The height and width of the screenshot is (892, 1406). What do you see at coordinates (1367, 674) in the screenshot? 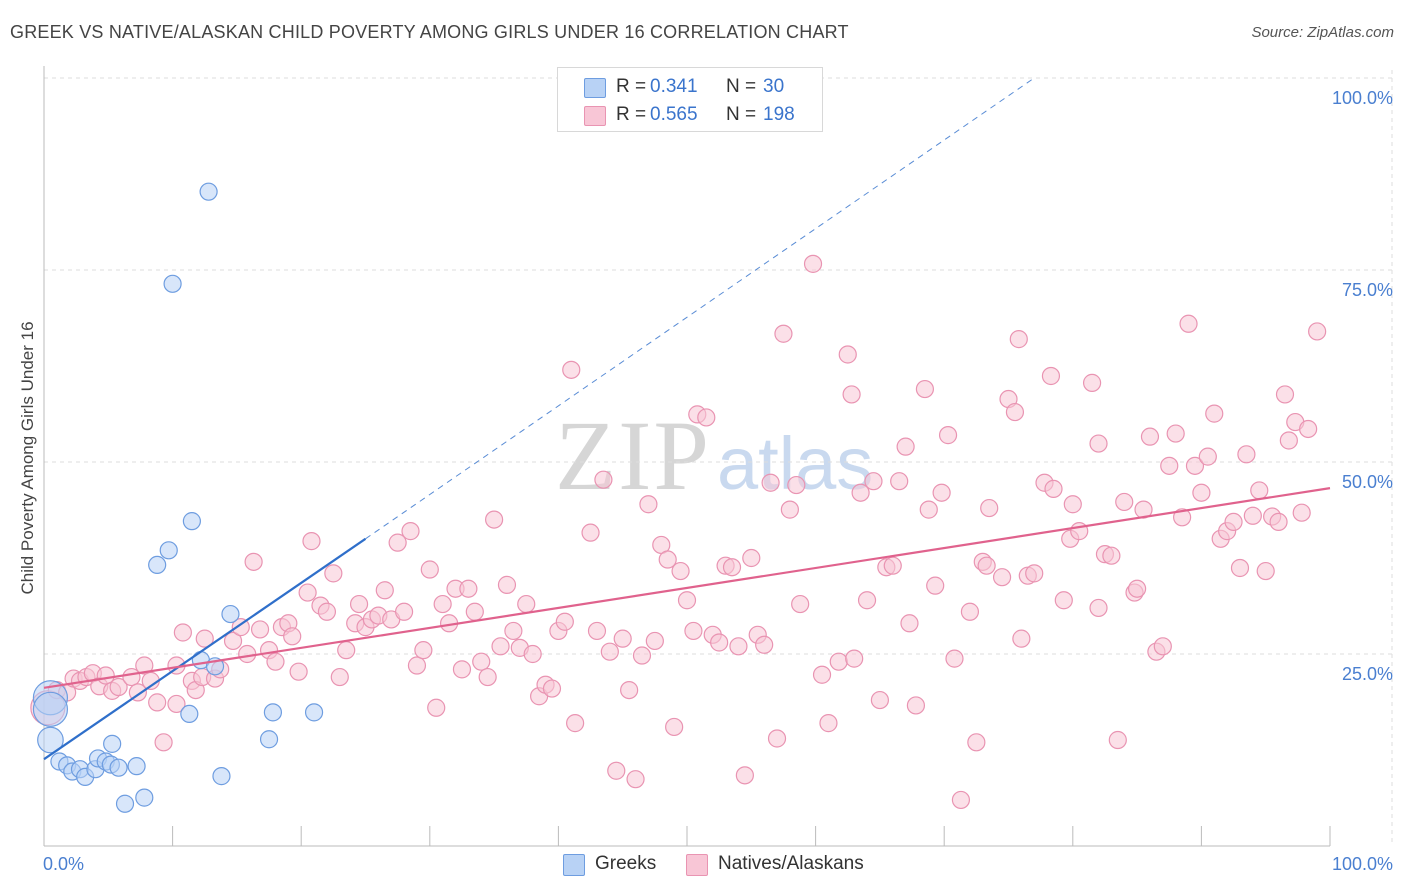
I see `y-tick-label: 25.0%` at bounding box center [1367, 674].